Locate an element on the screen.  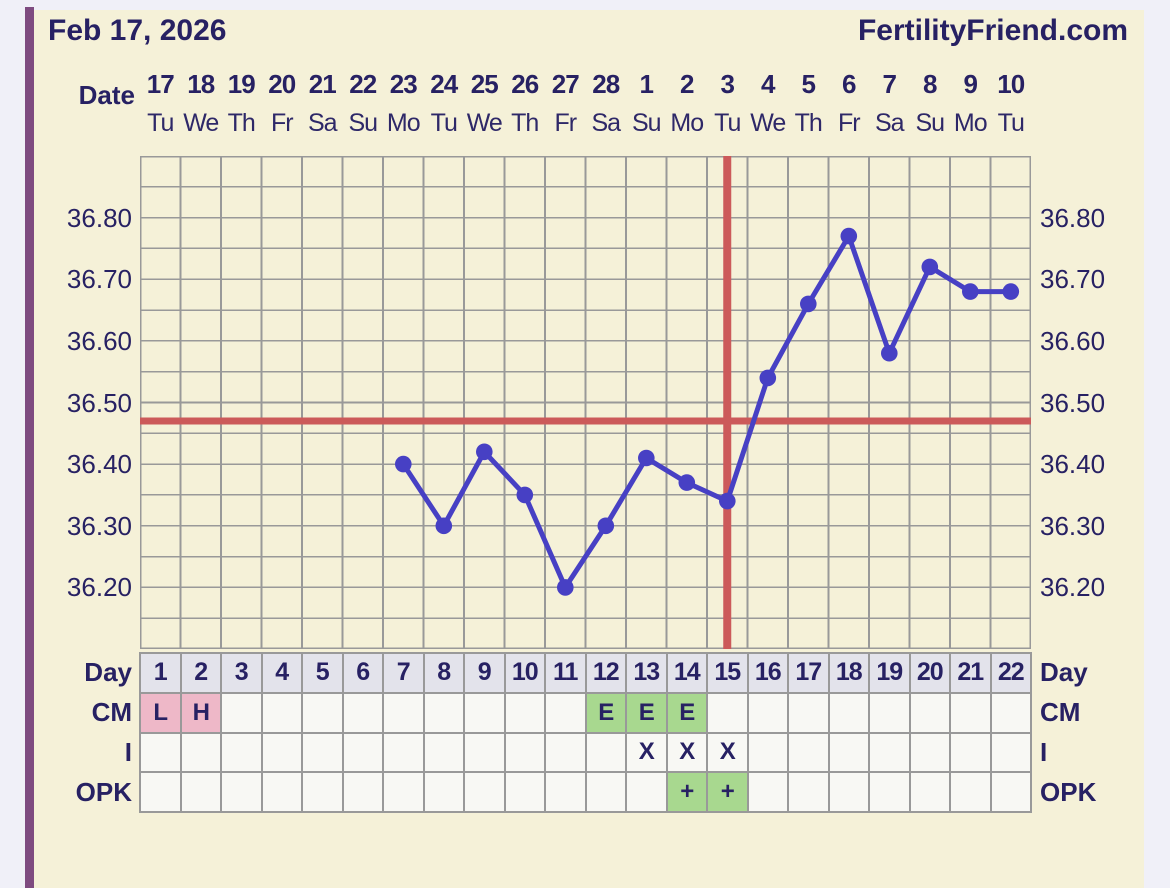
row-label-opk-right: OPK is located at coordinates (1068, 792).